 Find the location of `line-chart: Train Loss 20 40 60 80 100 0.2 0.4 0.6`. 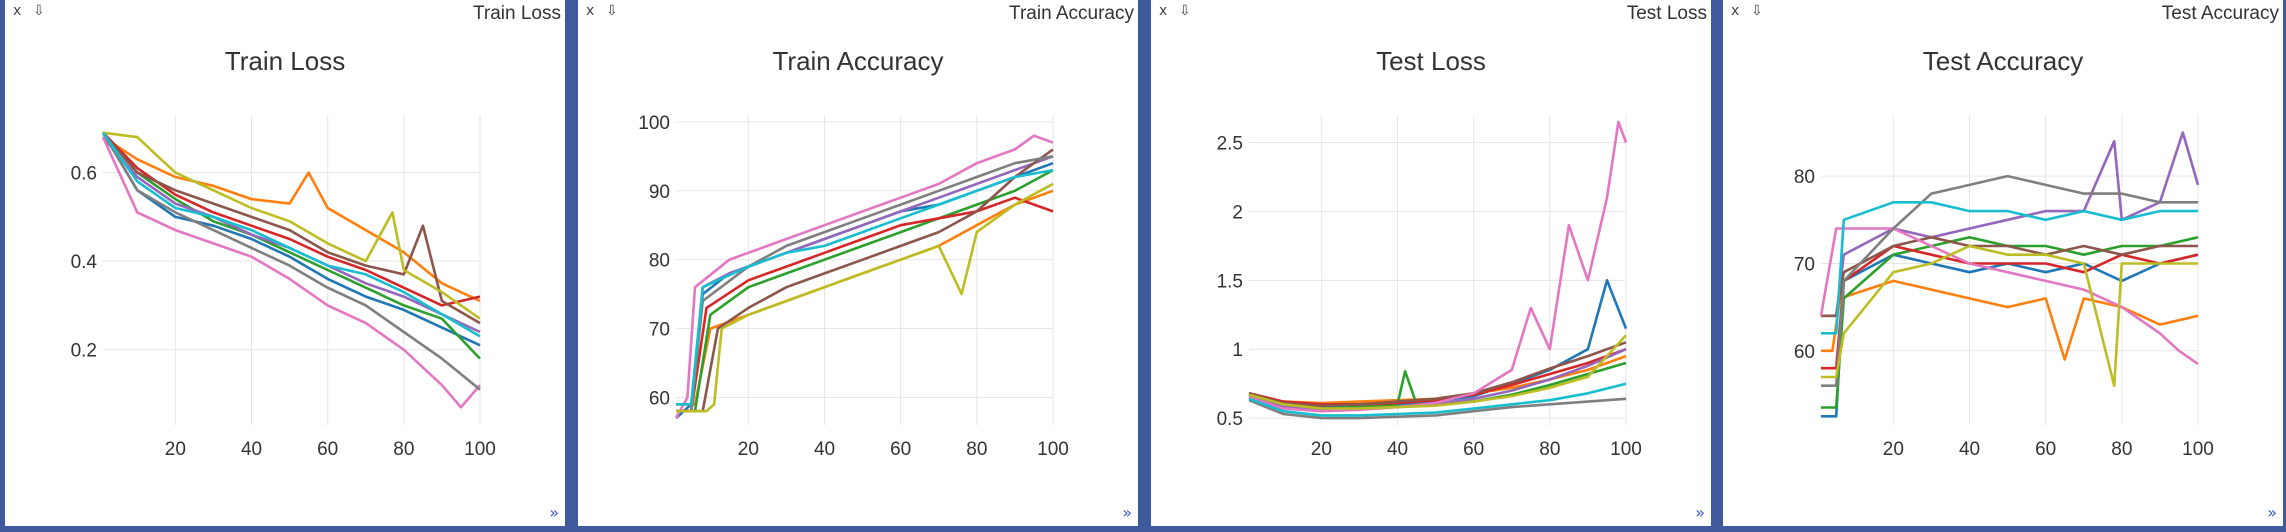

line-chart: Train Loss 20 40 60 80 100 0.2 0.4 0.6 is located at coordinates (283, 253).